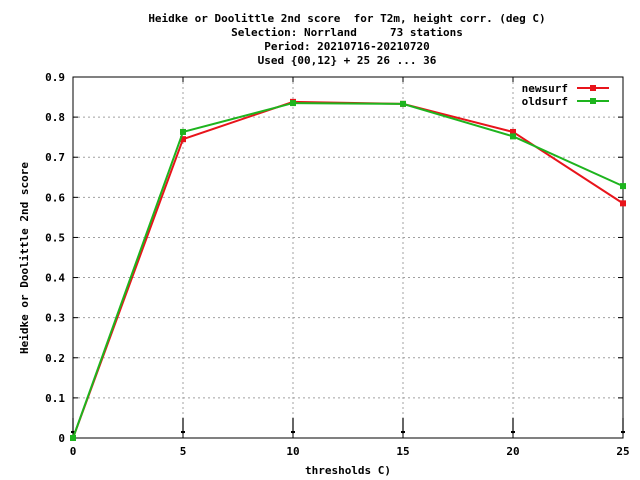 The height and width of the screenshot is (480, 640). Describe the element at coordinates (55, 77) in the screenshot. I see `y-tick-label: 0.9` at that location.